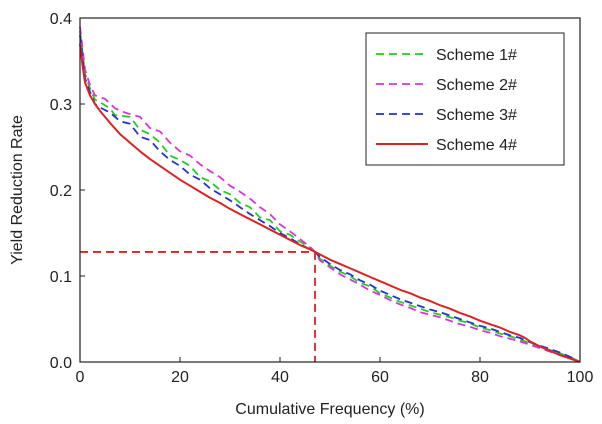 This screenshot has height=424, width=602. What do you see at coordinates (580, 377) in the screenshot?
I see `x-tick-label: 100` at bounding box center [580, 377].